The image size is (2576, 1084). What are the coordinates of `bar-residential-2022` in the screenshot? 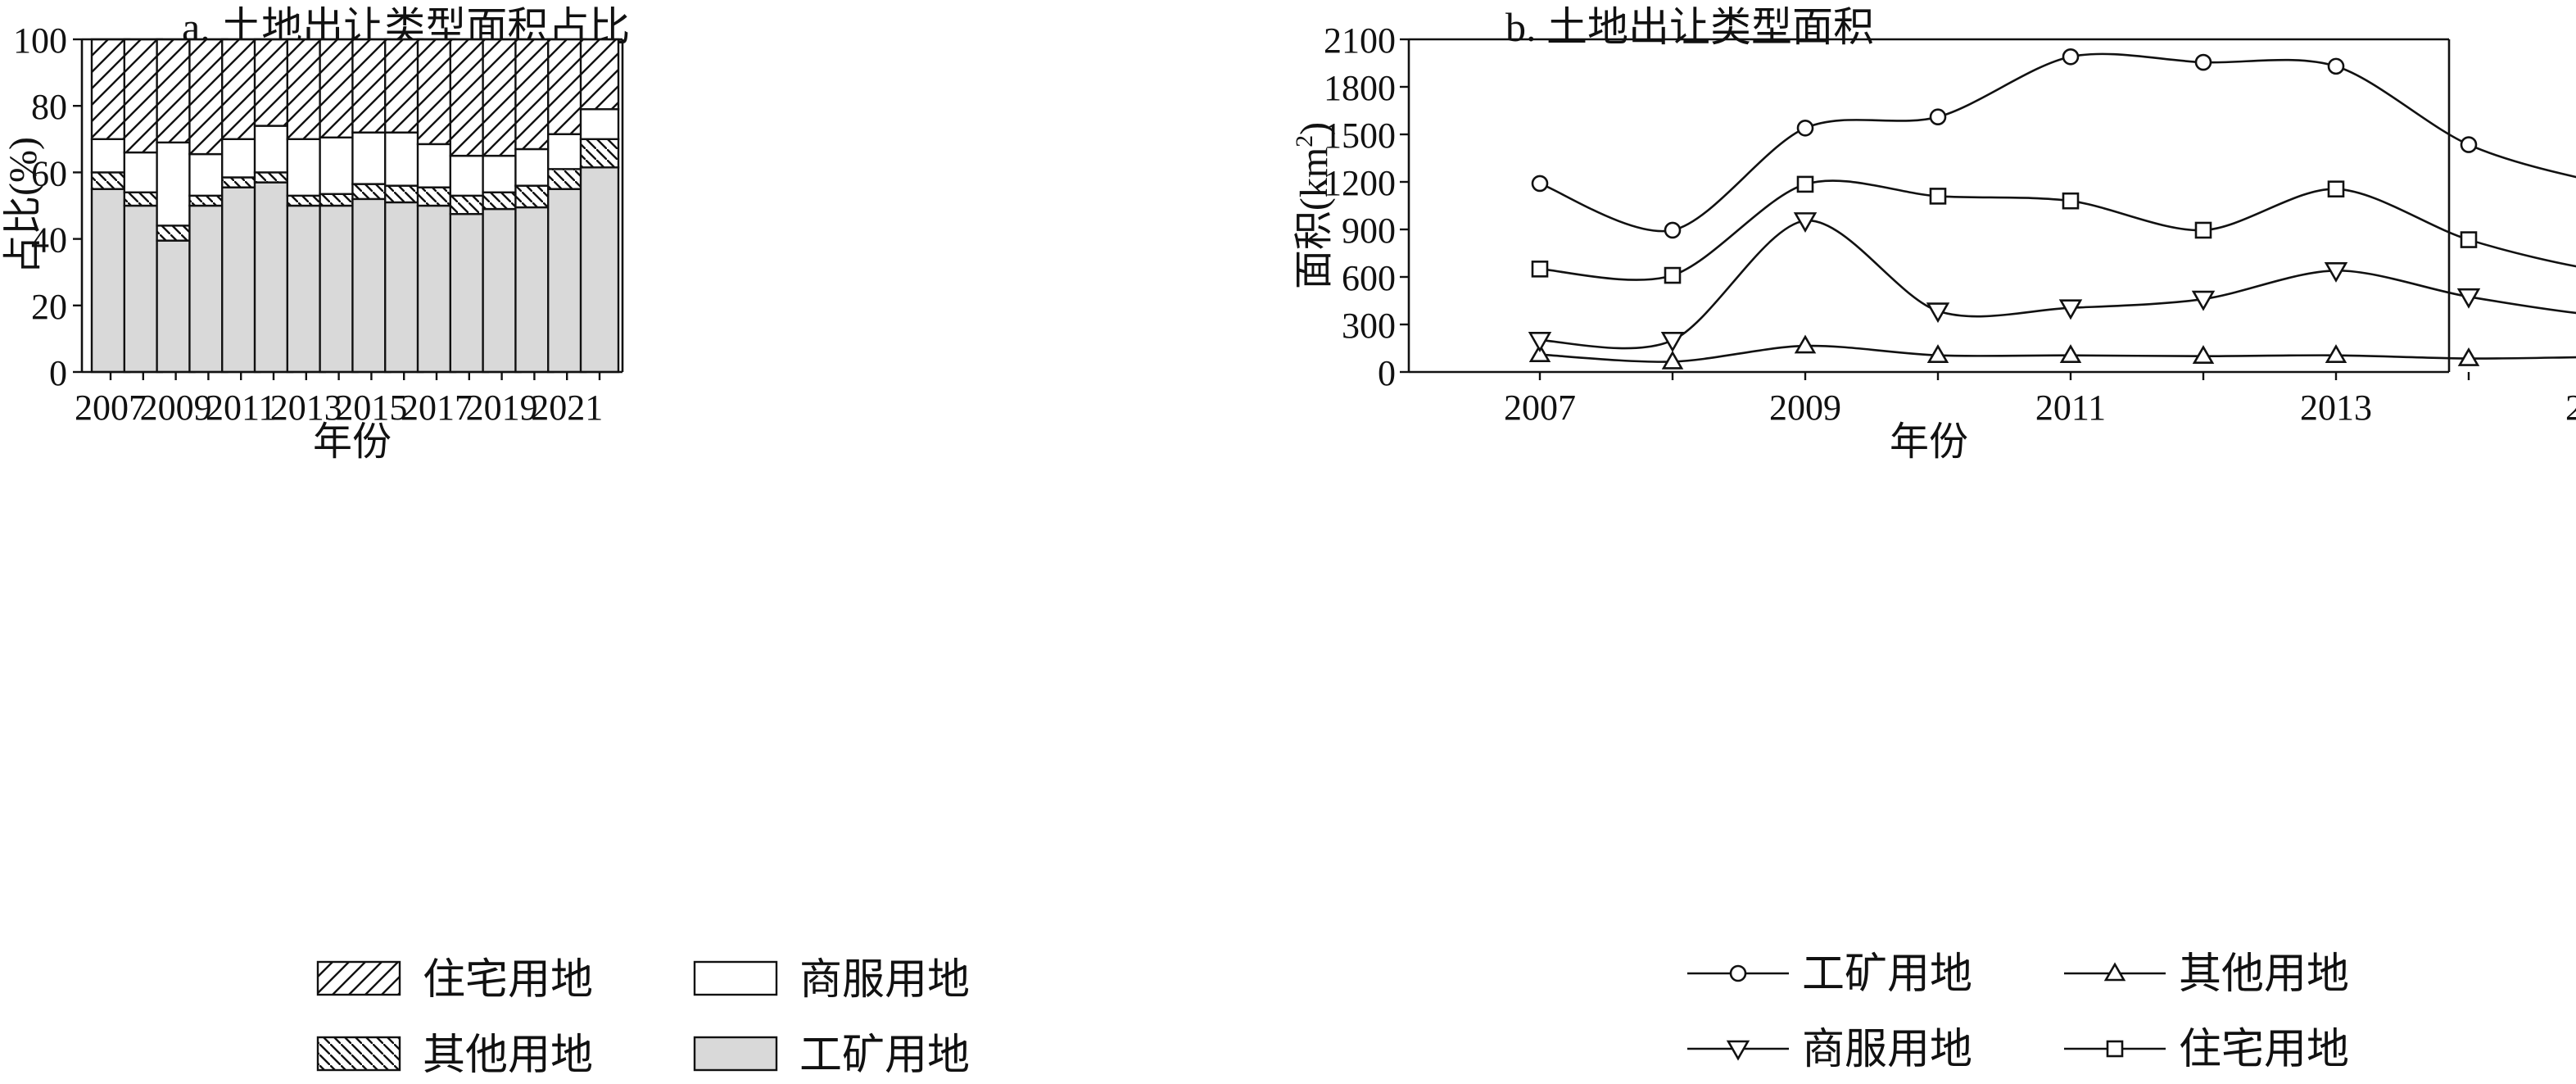 It's located at (599, 74).